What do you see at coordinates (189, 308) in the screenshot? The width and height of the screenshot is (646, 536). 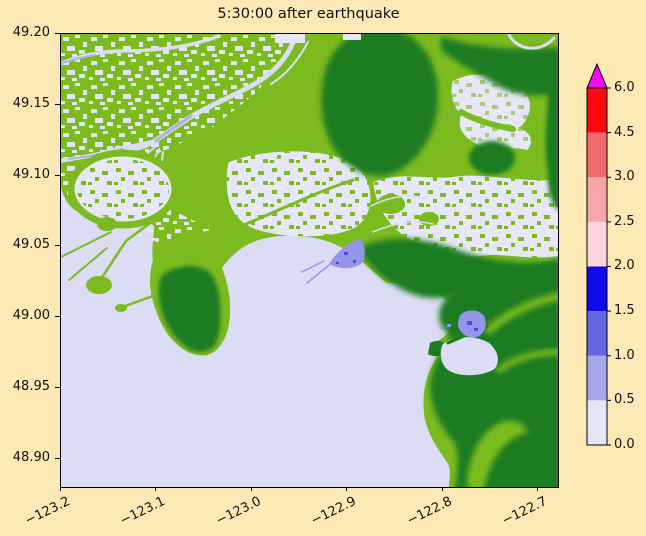 I see `point-roberts-upland-core` at bounding box center [189, 308].